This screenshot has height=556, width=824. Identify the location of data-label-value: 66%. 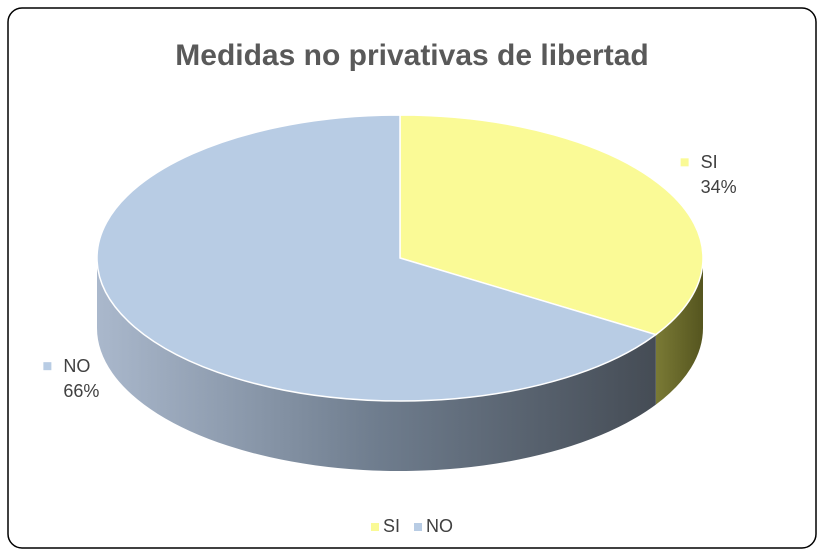
(81, 391).